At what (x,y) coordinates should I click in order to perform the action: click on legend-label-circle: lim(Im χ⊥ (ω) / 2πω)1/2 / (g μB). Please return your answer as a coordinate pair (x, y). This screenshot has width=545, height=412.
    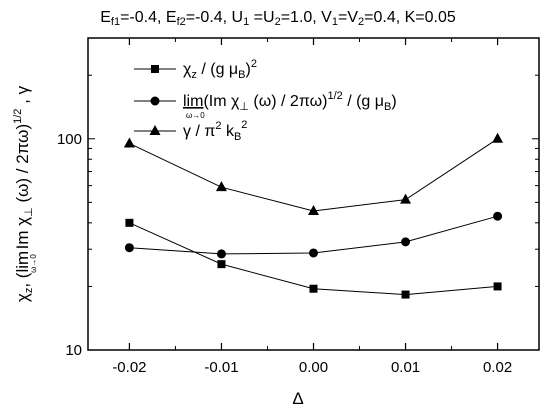
    Looking at the image, I should click on (290, 101).